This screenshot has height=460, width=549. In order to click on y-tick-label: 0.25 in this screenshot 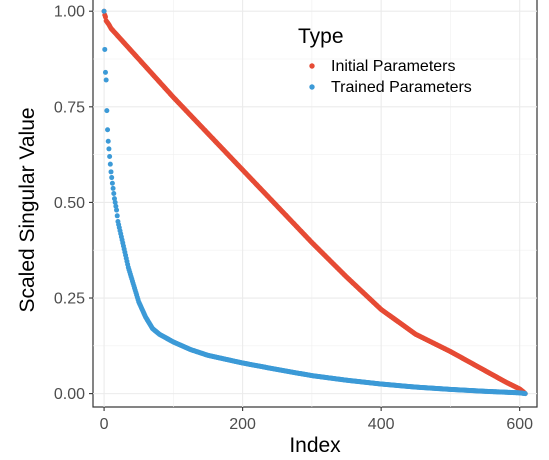, I will do `click(69, 299)`.